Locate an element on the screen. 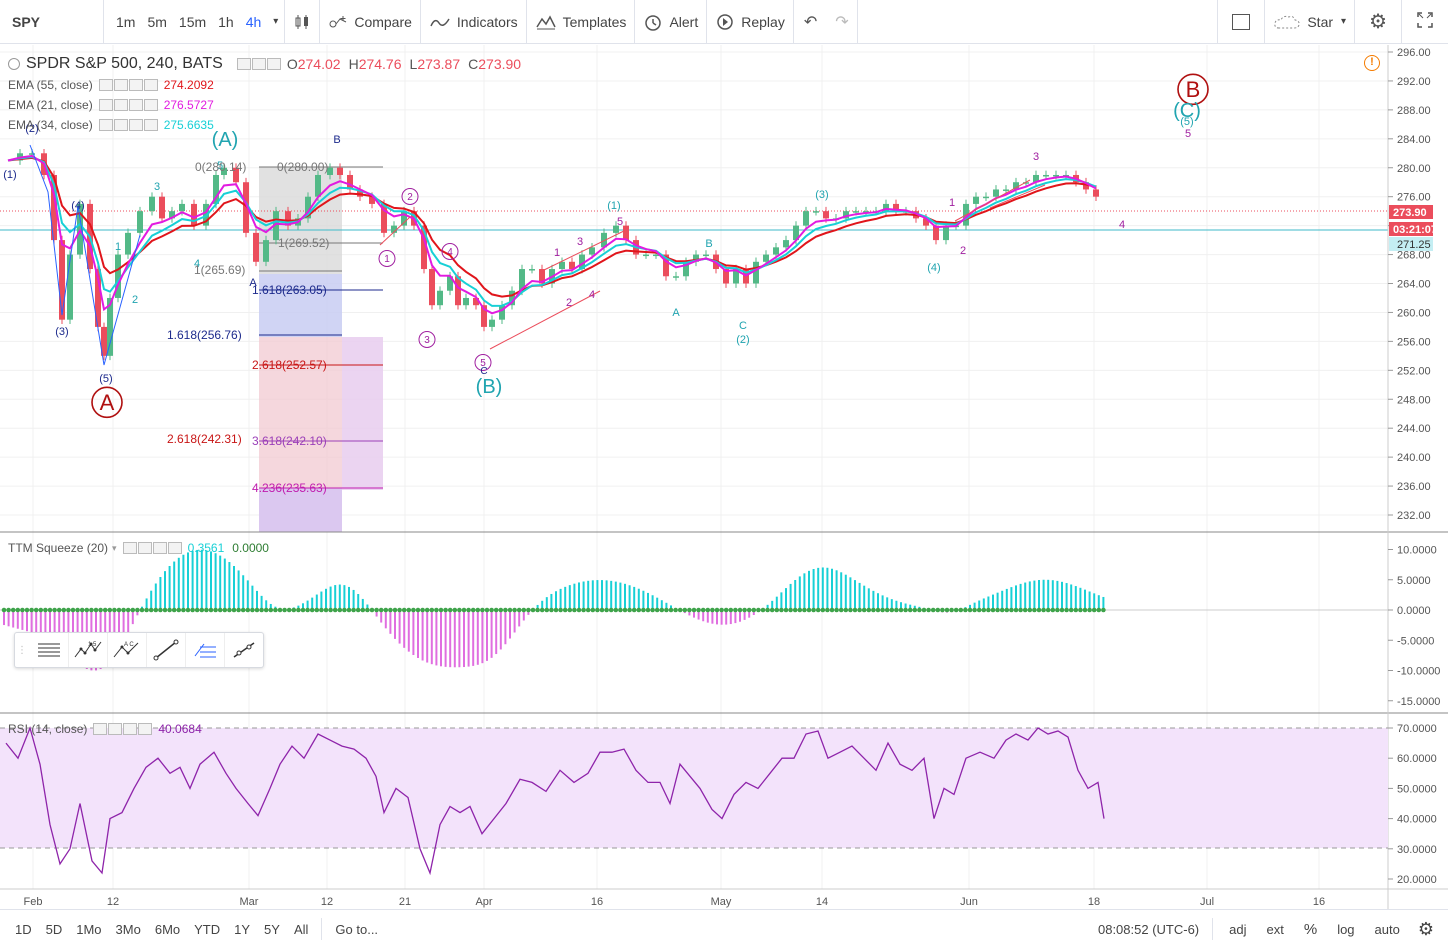 Image resolution: width=1448 pixels, height=949 pixels. fib-right-label: 1(269.52) is located at coordinates (304, 243).